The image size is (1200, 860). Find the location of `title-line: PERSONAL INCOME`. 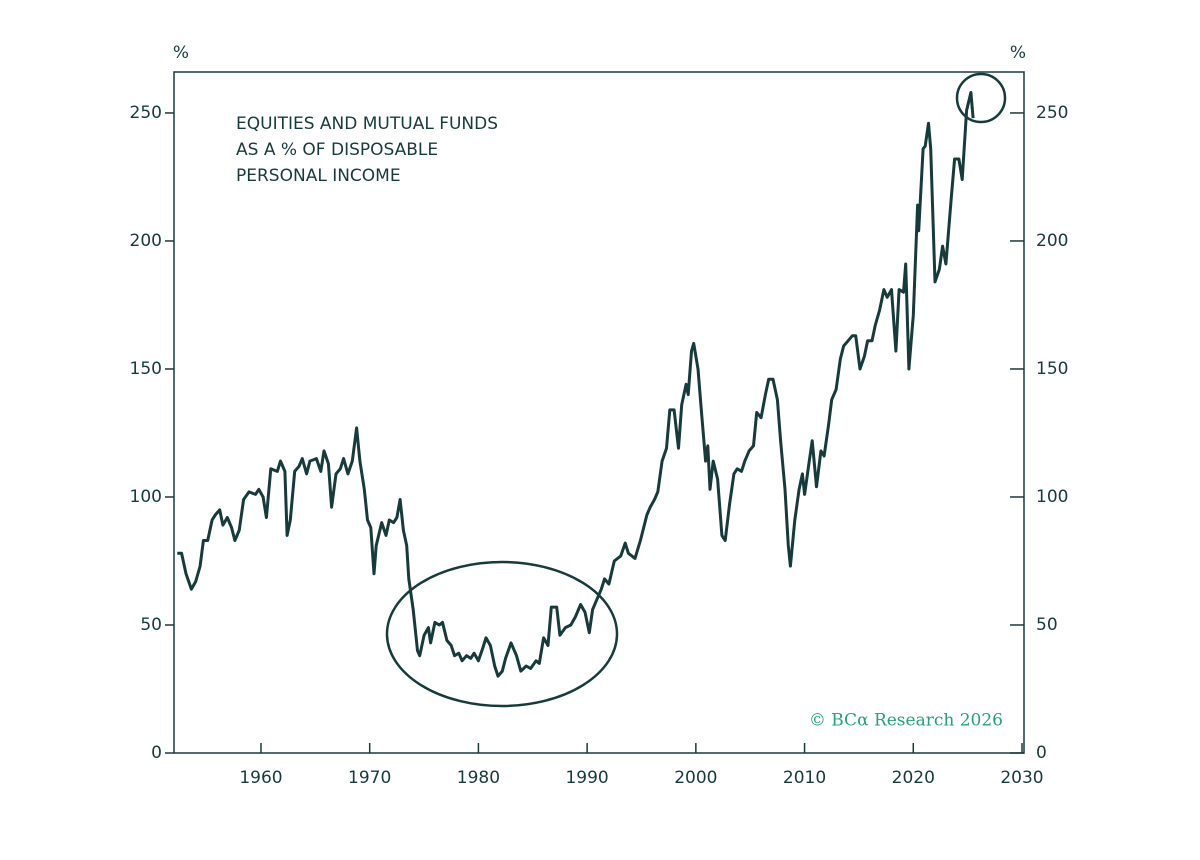

title-line: PERSONAL INCOME is located at coordinates (318, 176).